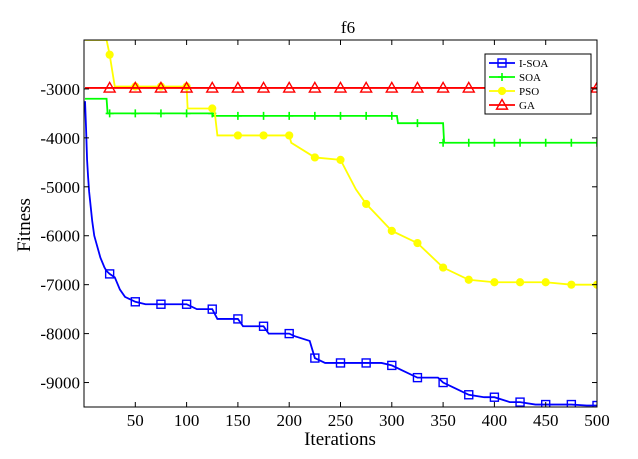 The height and width of the screenshot is (459, 638). What do you see at coordinates (60, 236) in the screenshot?
I see `y-tick-label: -6000` at bounding box center [60, 236].